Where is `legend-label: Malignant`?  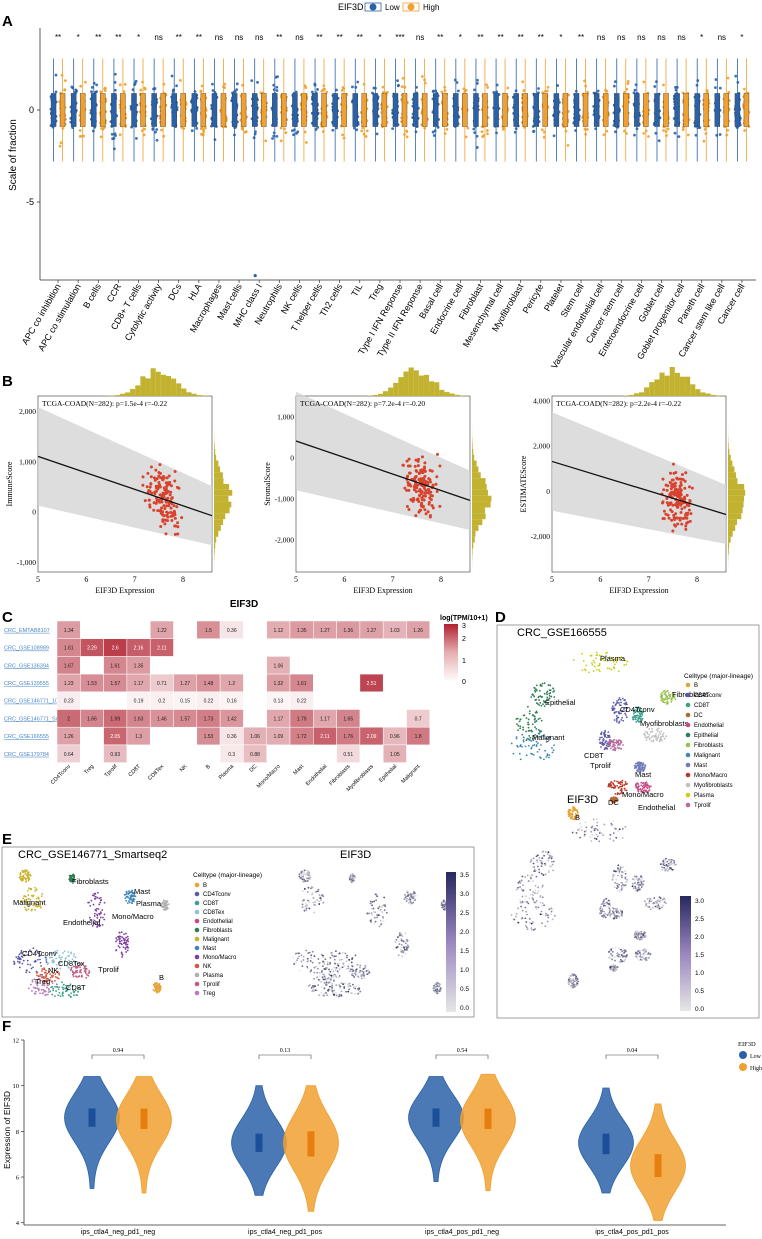
legend-label: Malignant is located at coordinates (707, 756).